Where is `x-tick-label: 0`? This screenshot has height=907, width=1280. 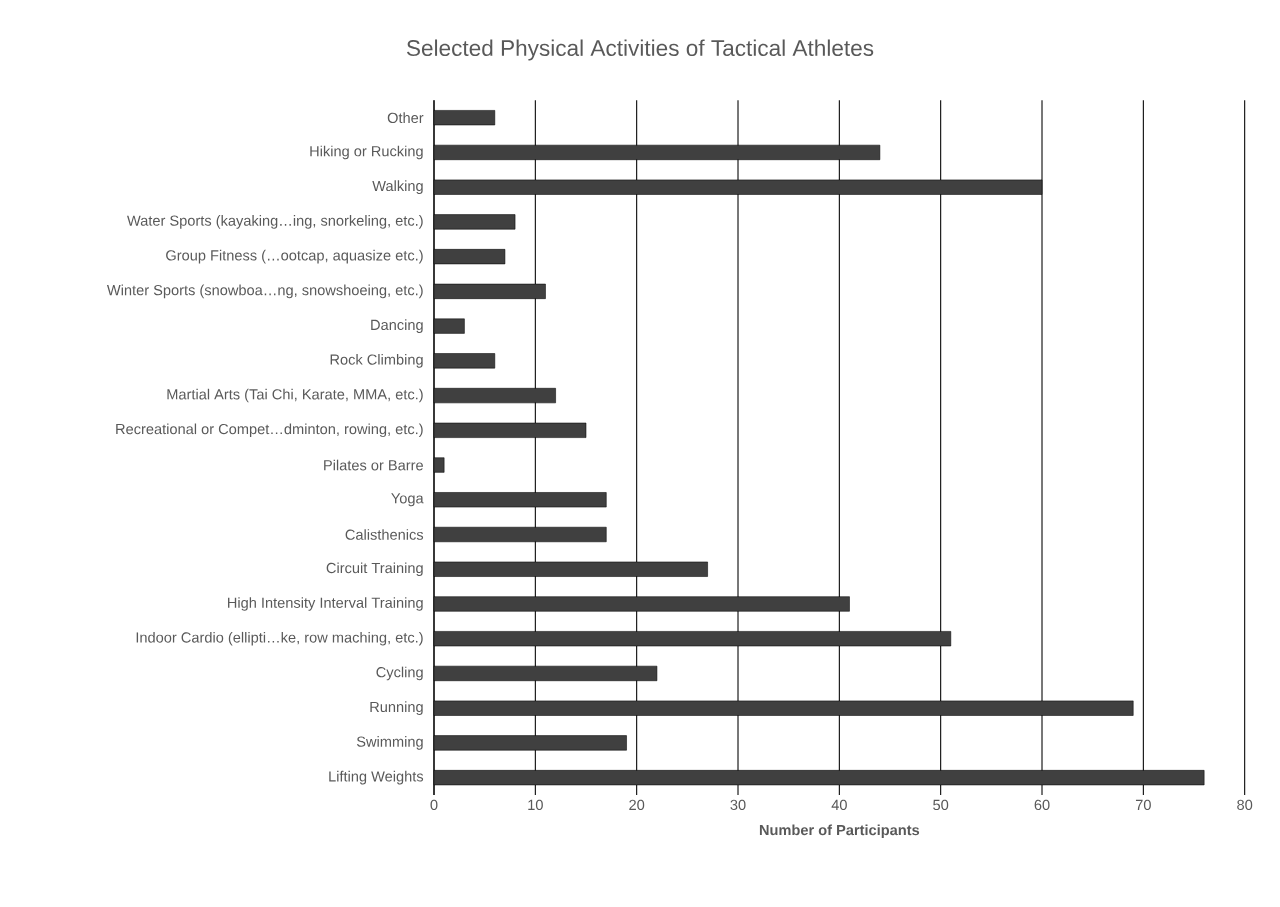 x-tick-label: 0 is located at coordinates (434, 805).